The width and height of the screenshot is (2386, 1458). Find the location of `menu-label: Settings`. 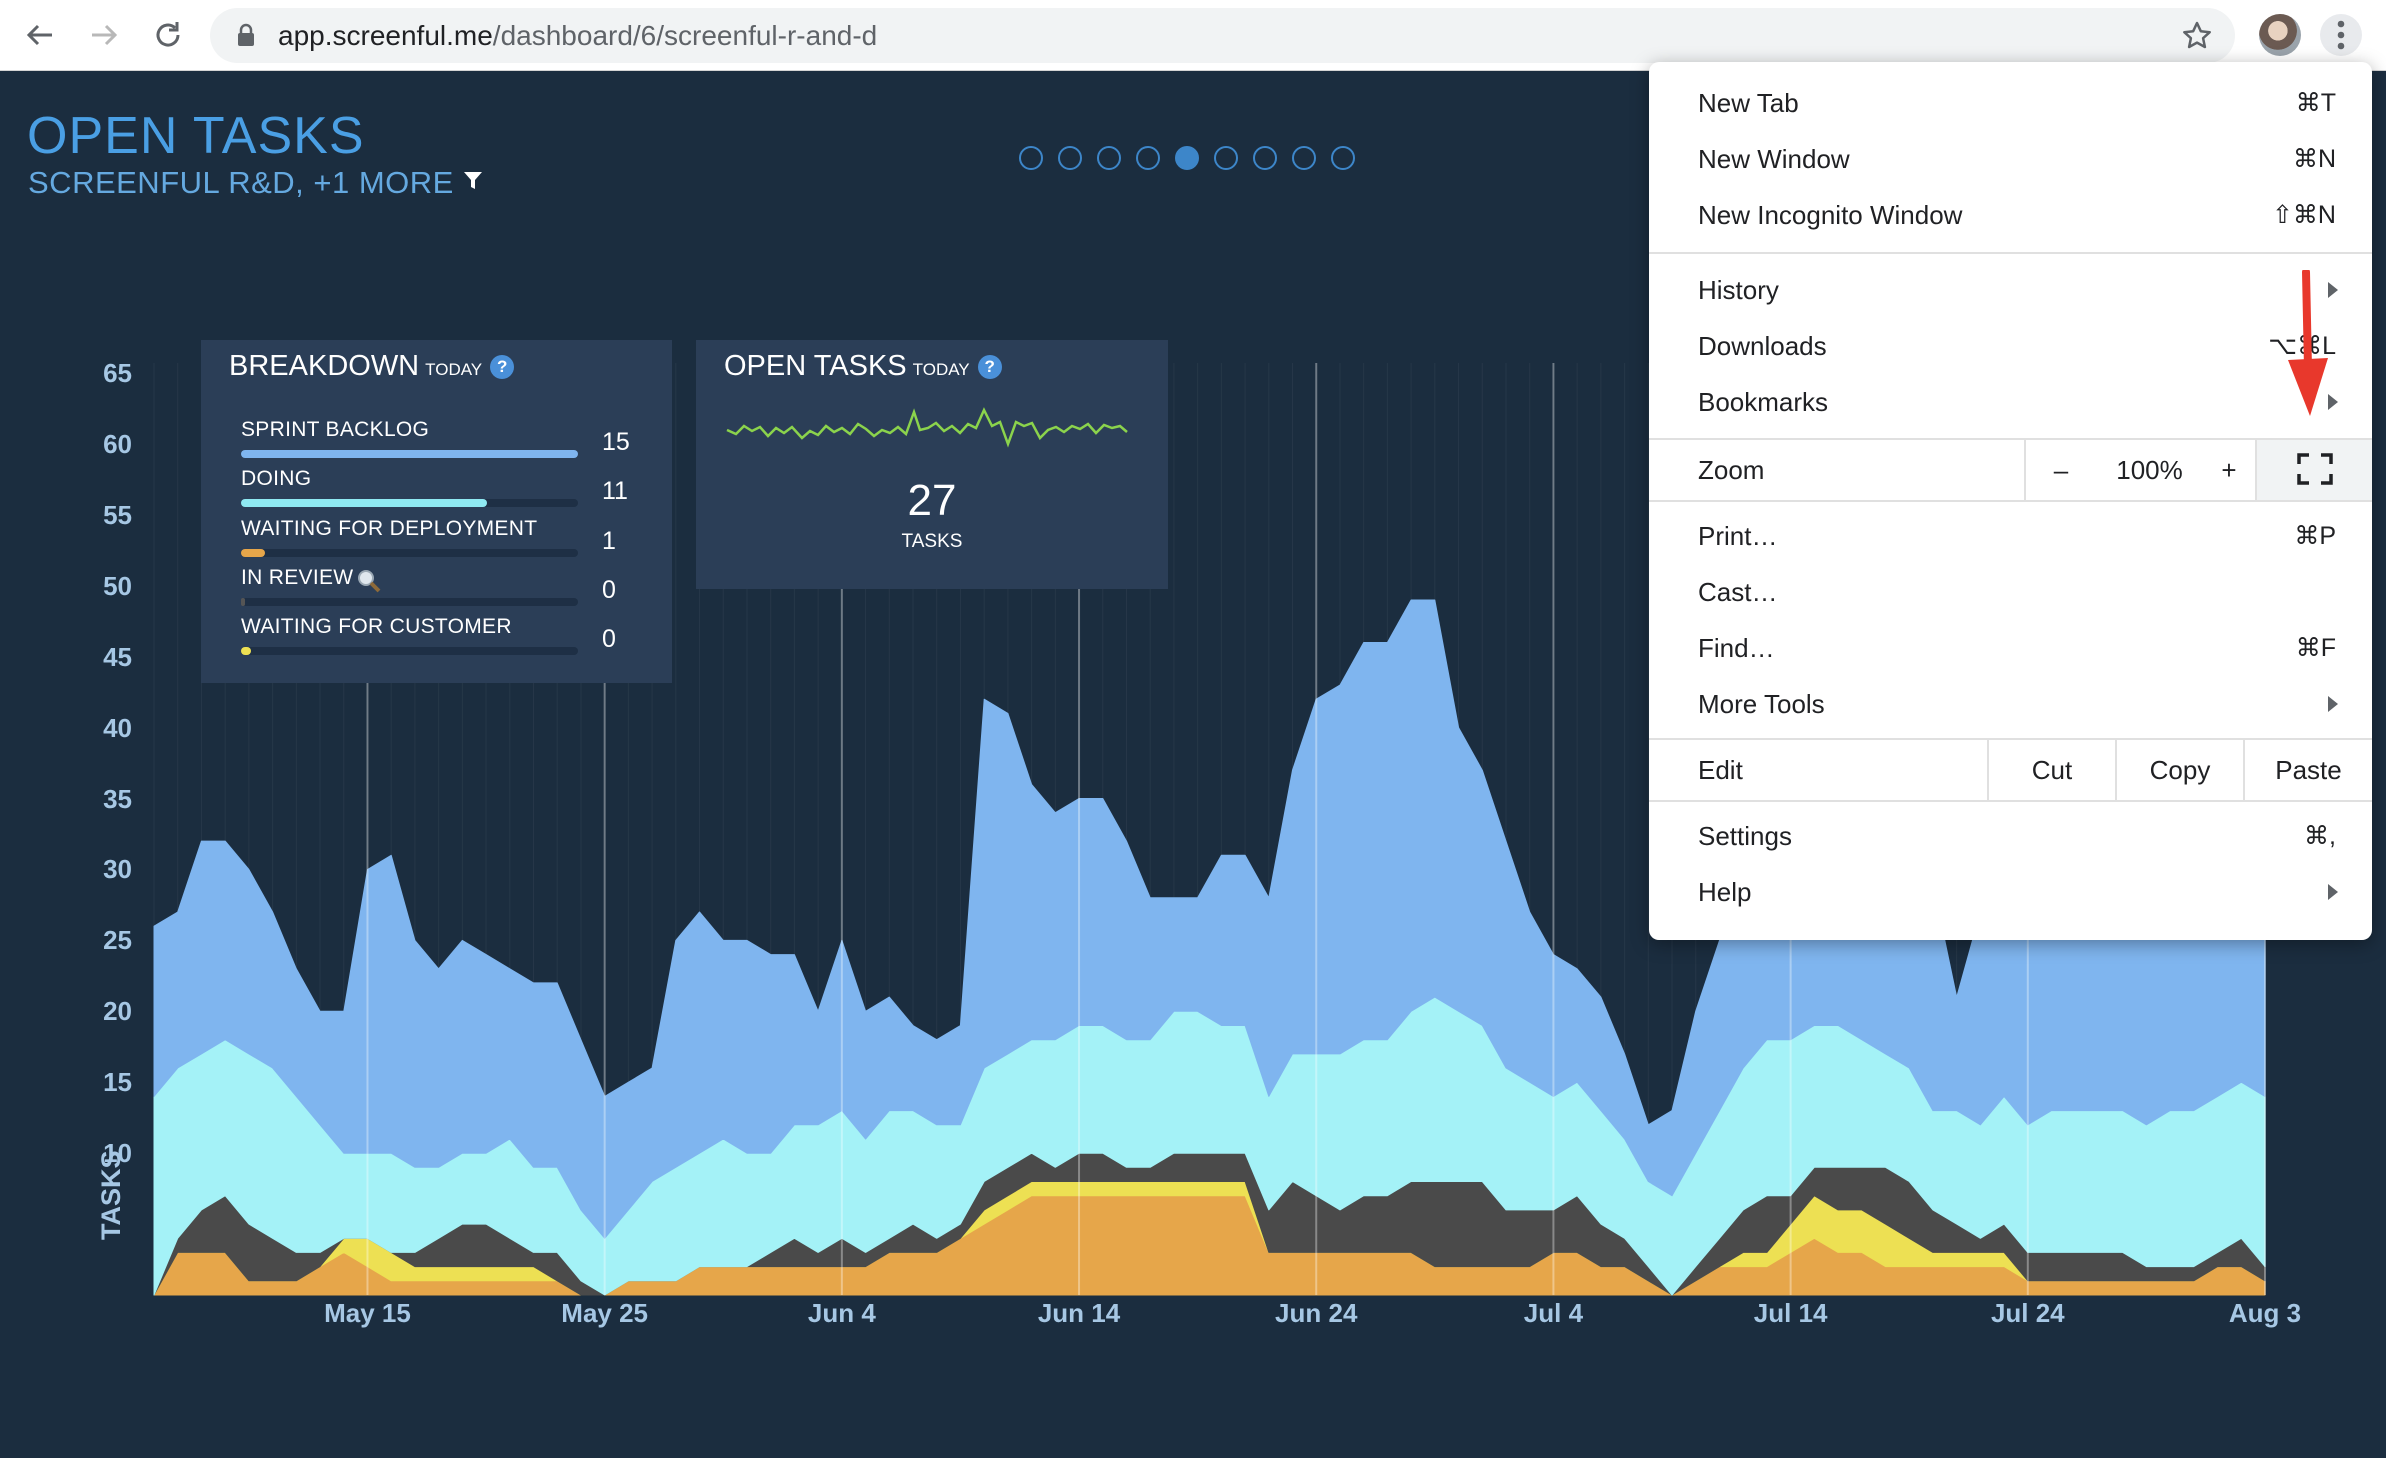

menu-label: Settings is located at coordinates (1745, 836).